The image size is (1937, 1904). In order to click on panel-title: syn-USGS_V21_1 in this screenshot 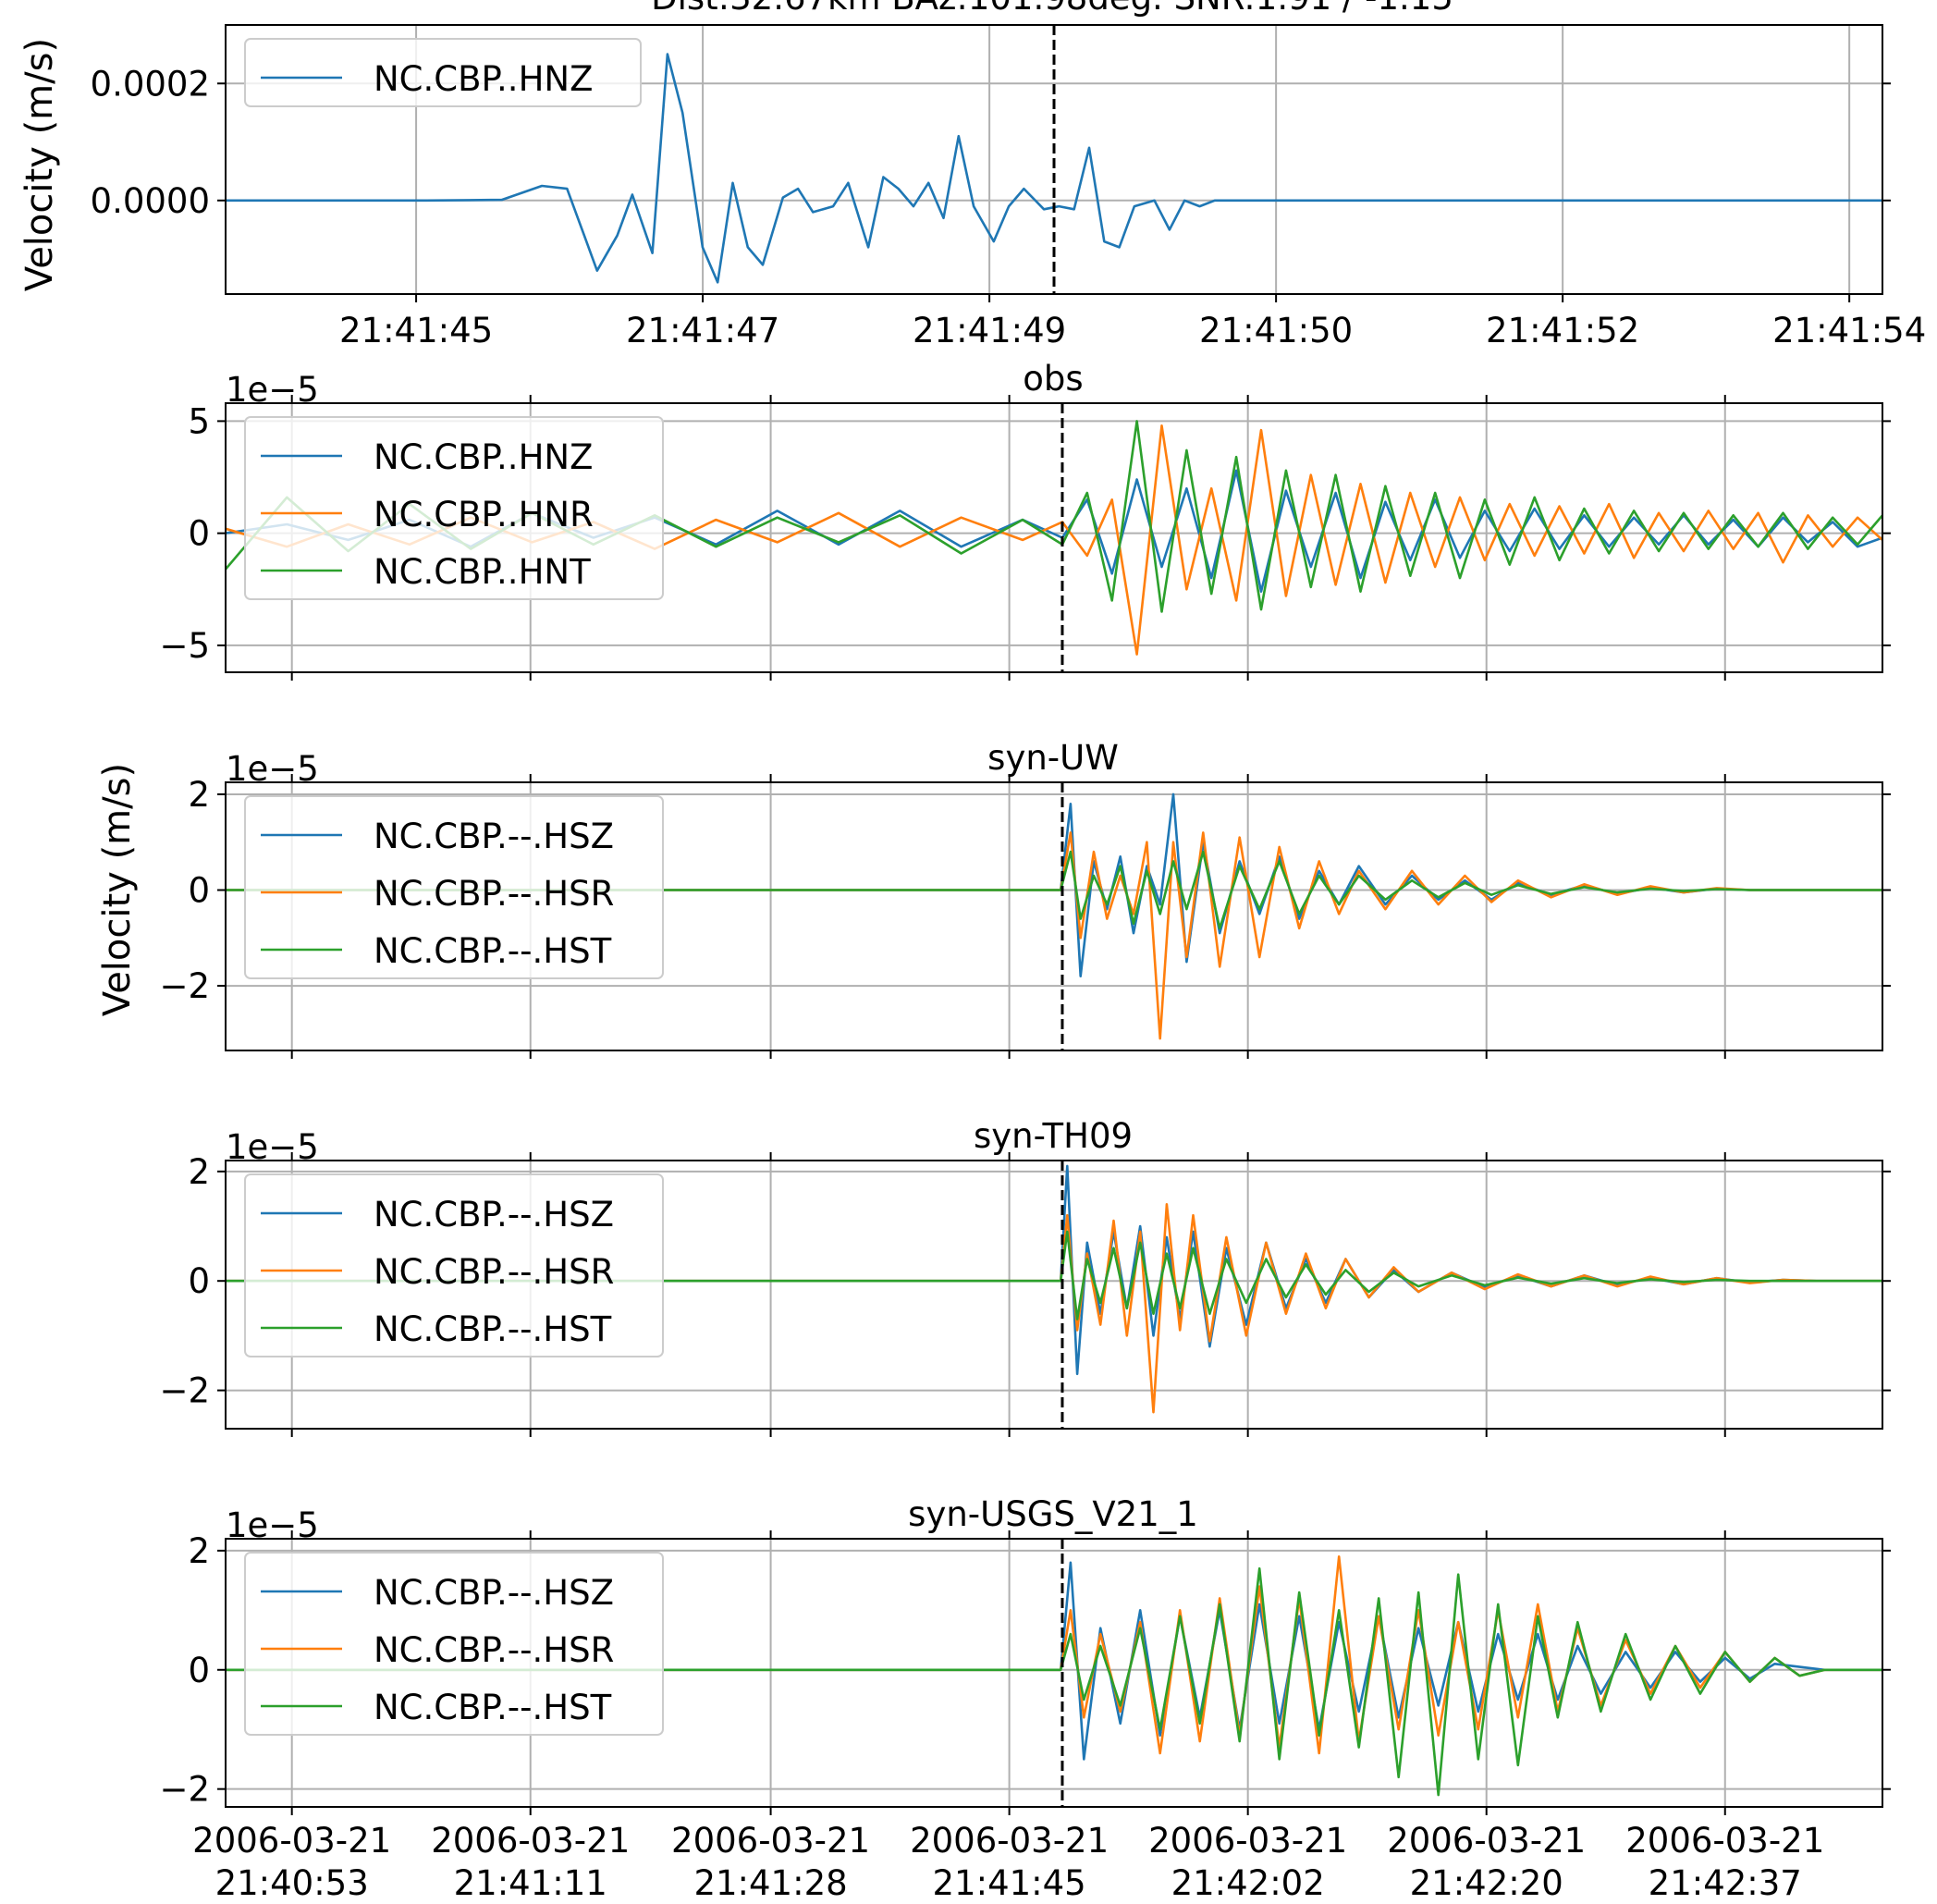, I will do `click(1053, 1514)`.